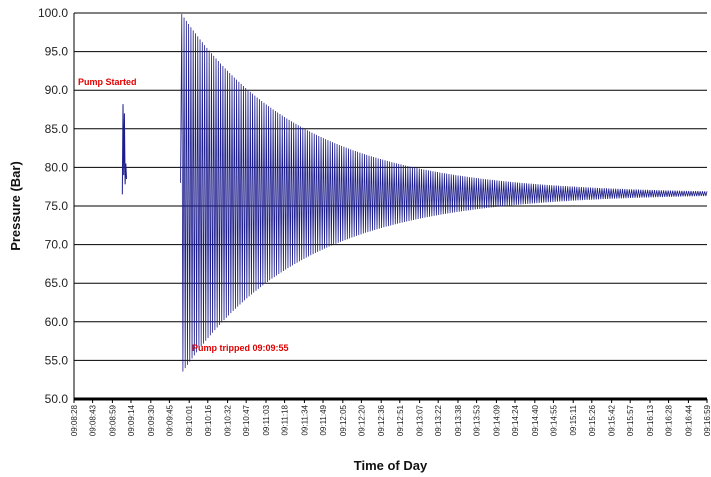 This screenshot has height=477, width=711. What do you see at coordinates (420, 420) in the screenshot?
I see `x-tick-label: 09:13:07` at bounding box center [420, 420].